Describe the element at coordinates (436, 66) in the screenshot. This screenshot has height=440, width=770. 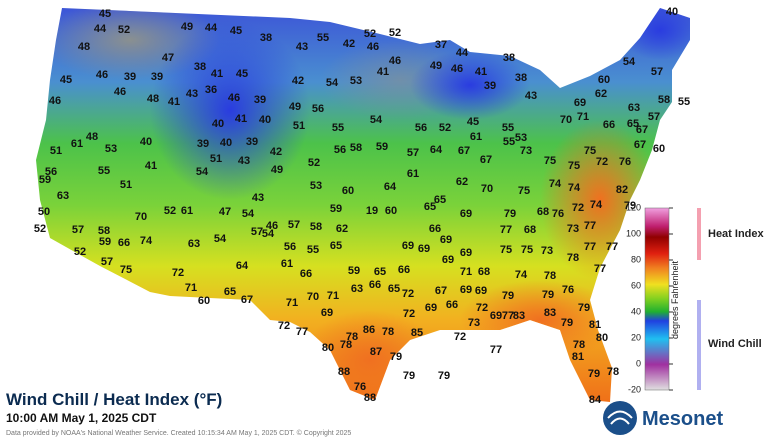
I see `station-value: 49` at that location.